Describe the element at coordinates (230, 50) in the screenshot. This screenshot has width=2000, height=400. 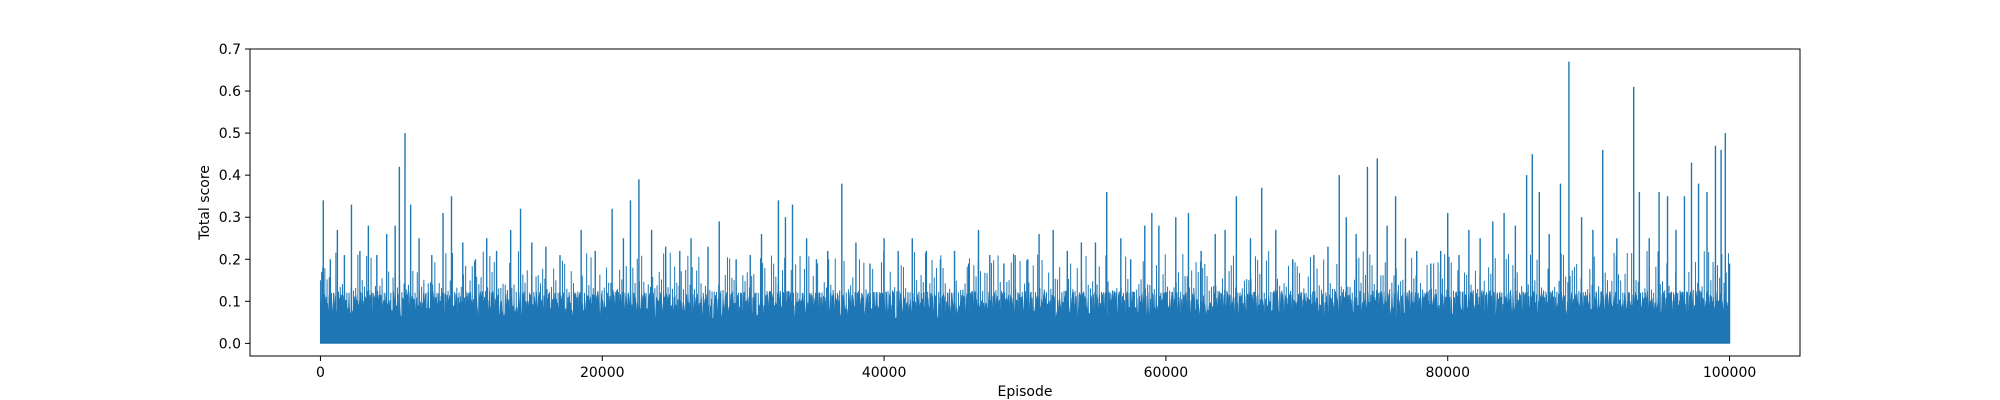
I see `y-tick-label: 0.7` at that location.